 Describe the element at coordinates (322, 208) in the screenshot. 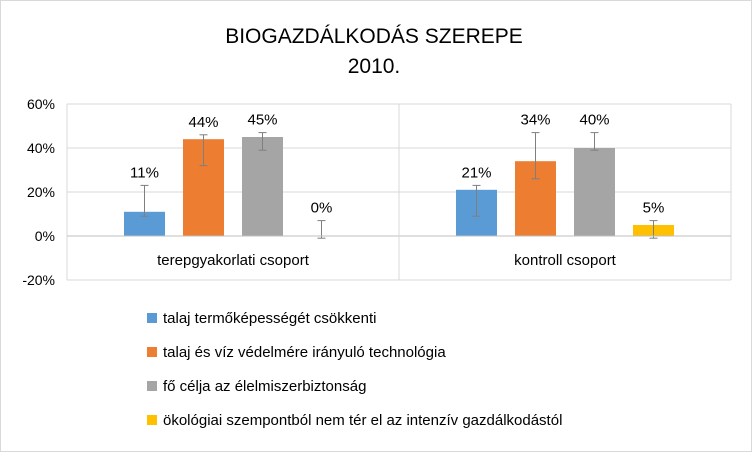

I see `data-label: 0%` at that location.